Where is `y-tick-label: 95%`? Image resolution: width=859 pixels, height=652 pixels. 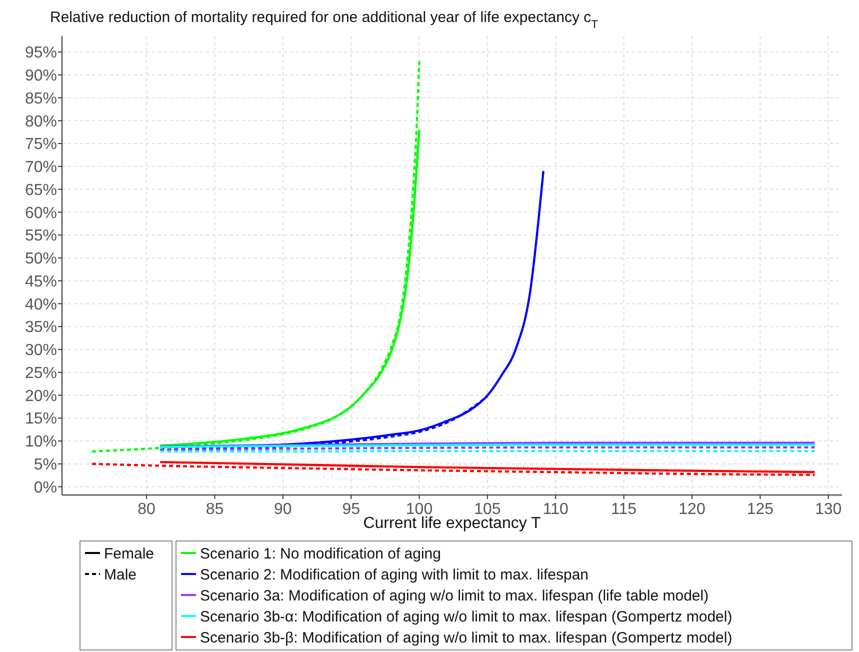
y-tick-label: 95% is located at coordinates (40, 53).